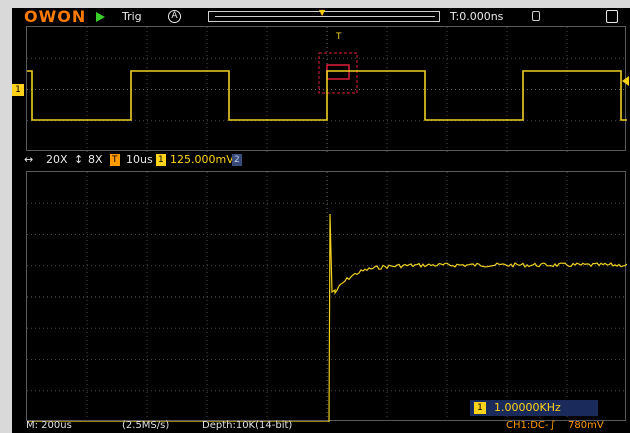 The height and width of the screenshot is (433, 630). What do you see at coordinates (480, 408) in the screenshot?
I see `measurement-ch-badge: 1` at bounding box center [480, 408].